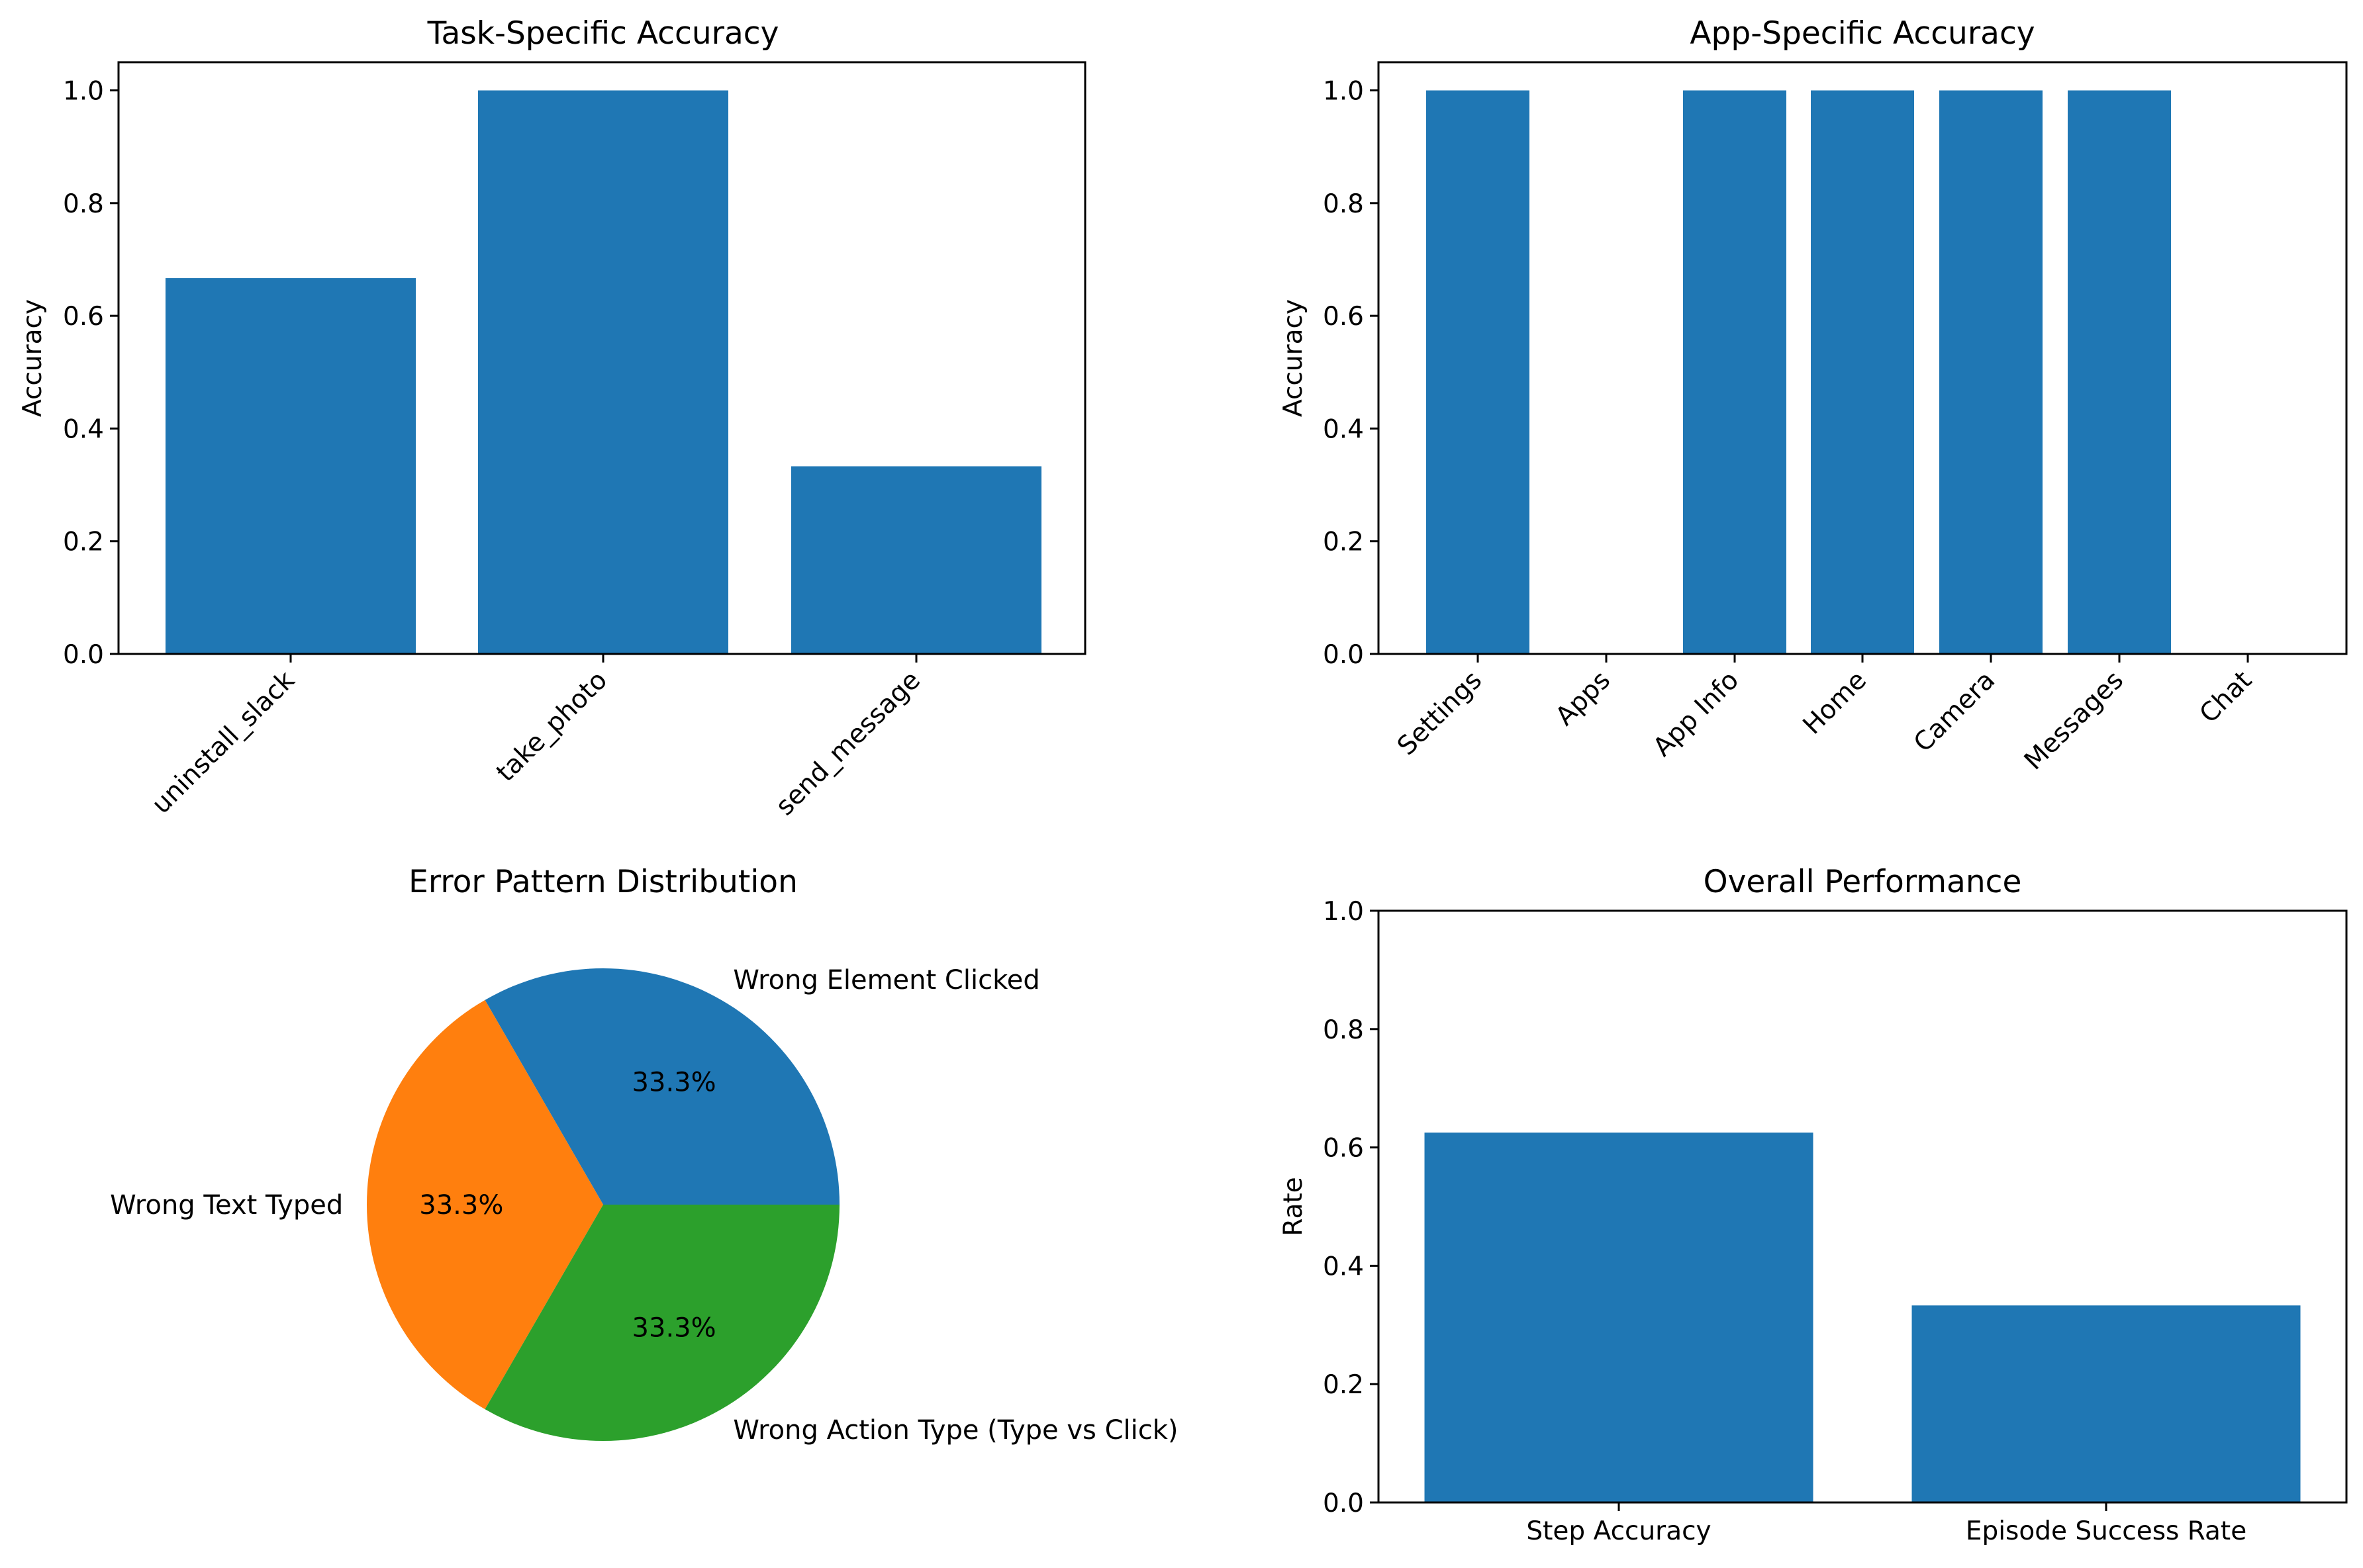 The height and width of the screenshot is (1568, 2363). I want to click on app-y-axis-label: Accuracy, so click(1293, 358).